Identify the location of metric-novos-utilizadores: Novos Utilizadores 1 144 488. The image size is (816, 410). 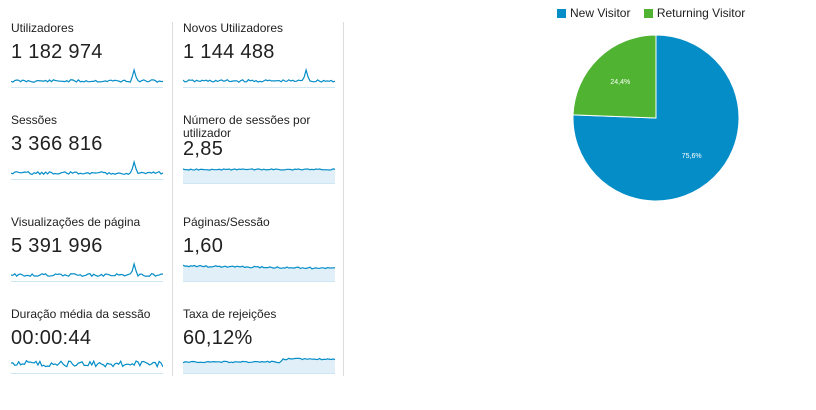
(263, 65).